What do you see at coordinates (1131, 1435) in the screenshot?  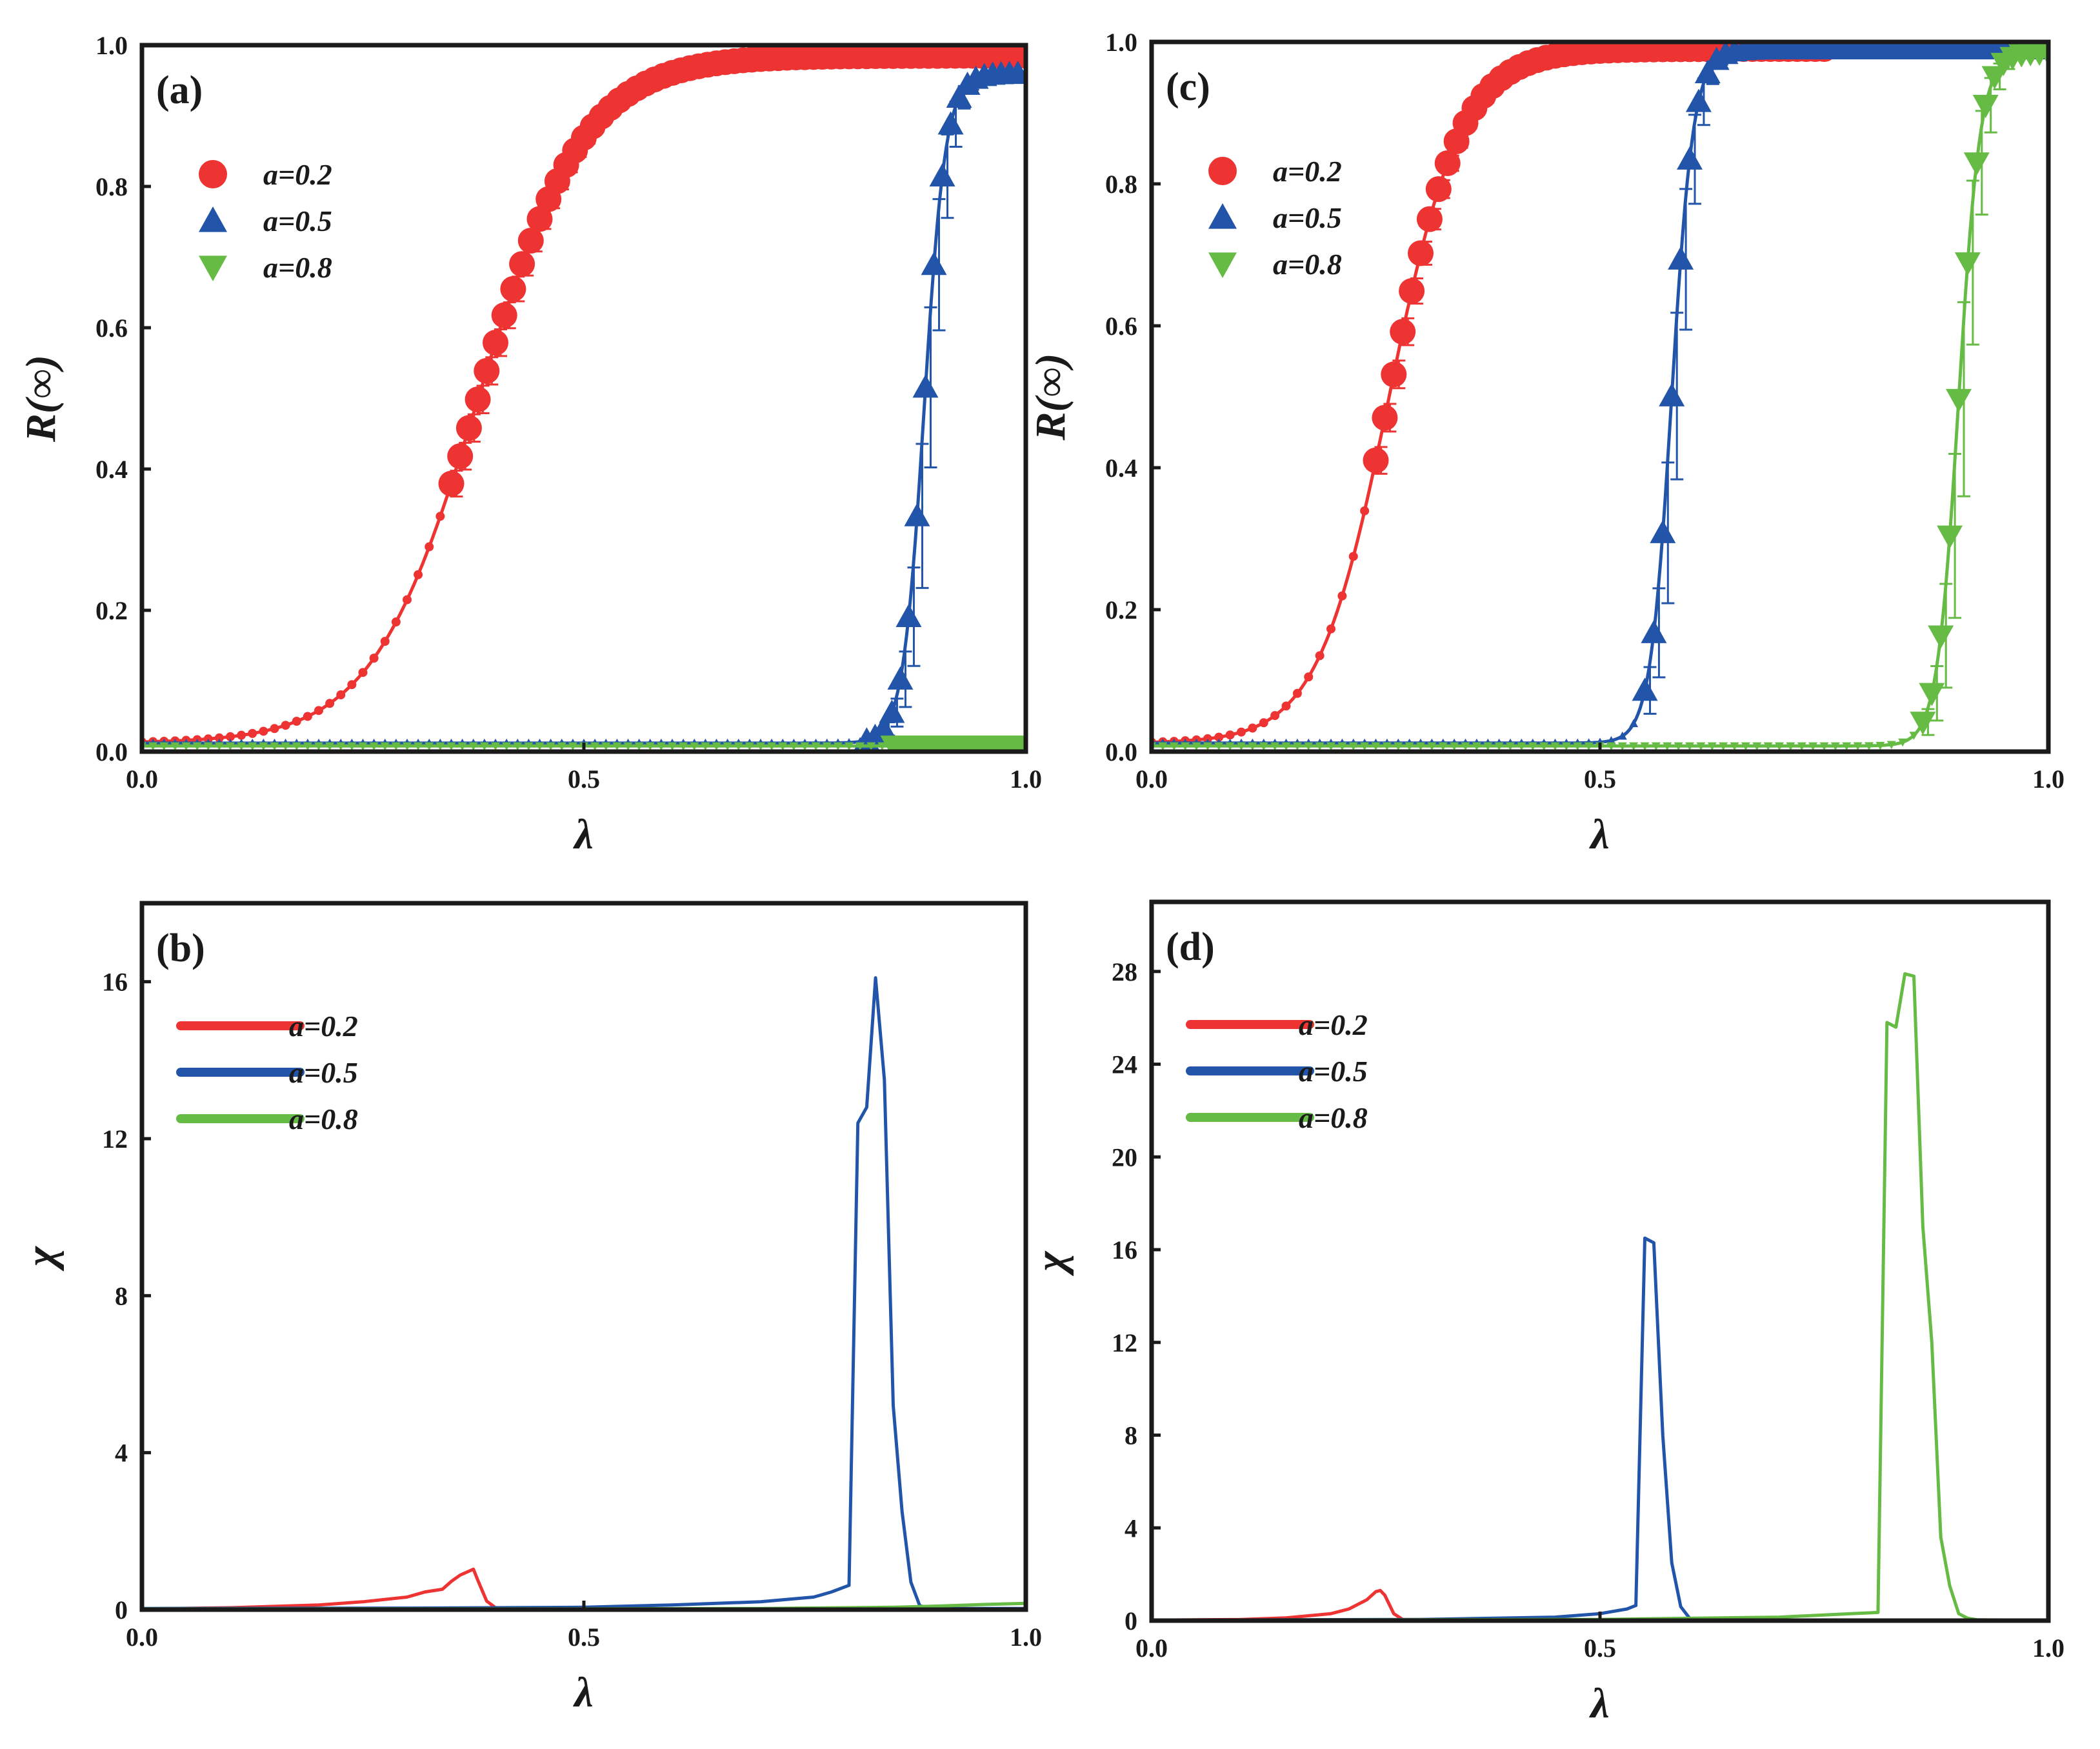 I see `y-tick-label-d: 8` at bounding box center [1131, 1435].